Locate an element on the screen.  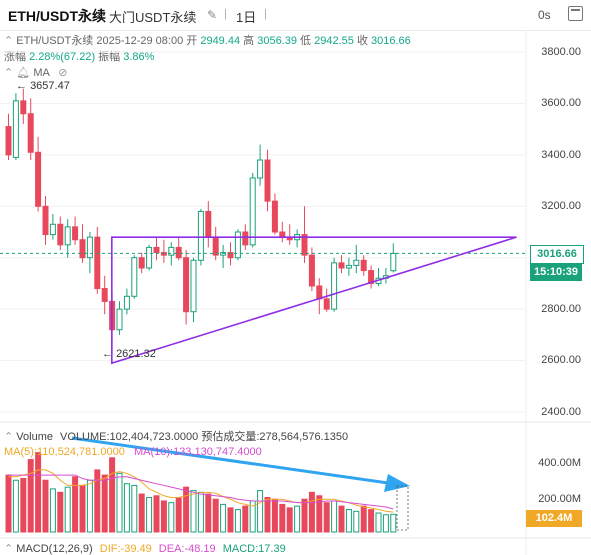
open-value: 2949.44 is located at coordinates (220, 41).